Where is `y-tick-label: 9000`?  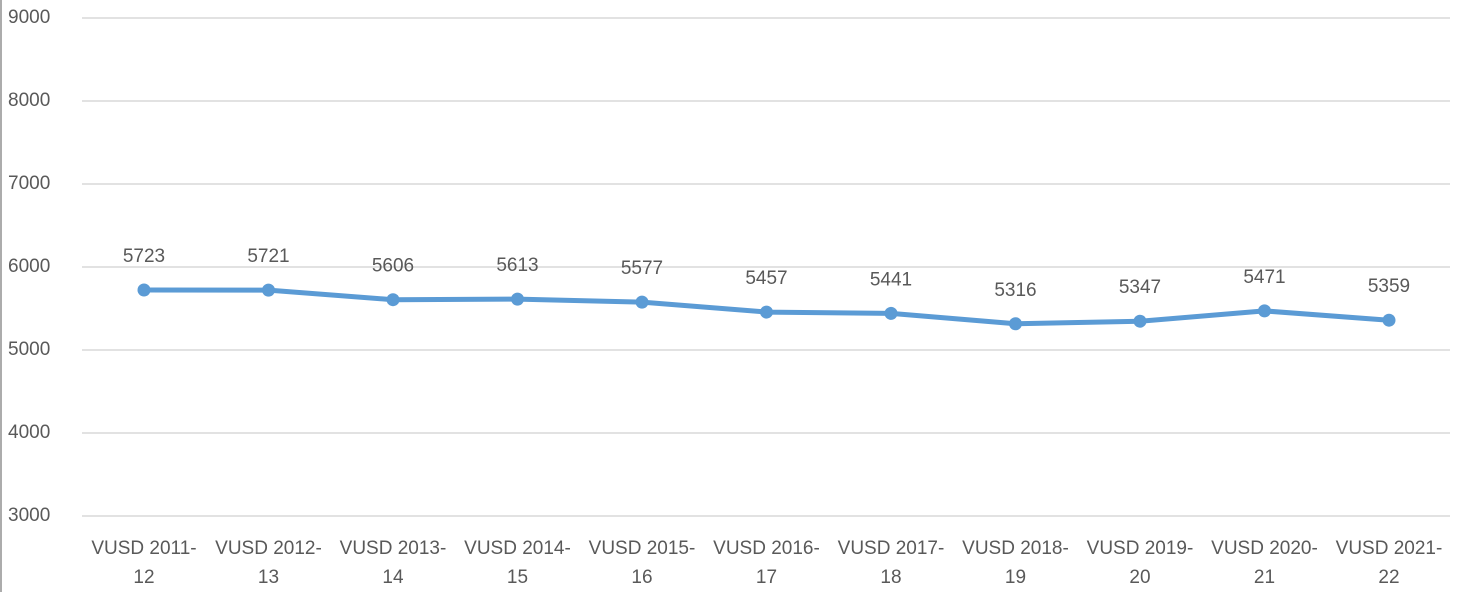 y-tick-label: 9000 is located at coordinates (29, 17).